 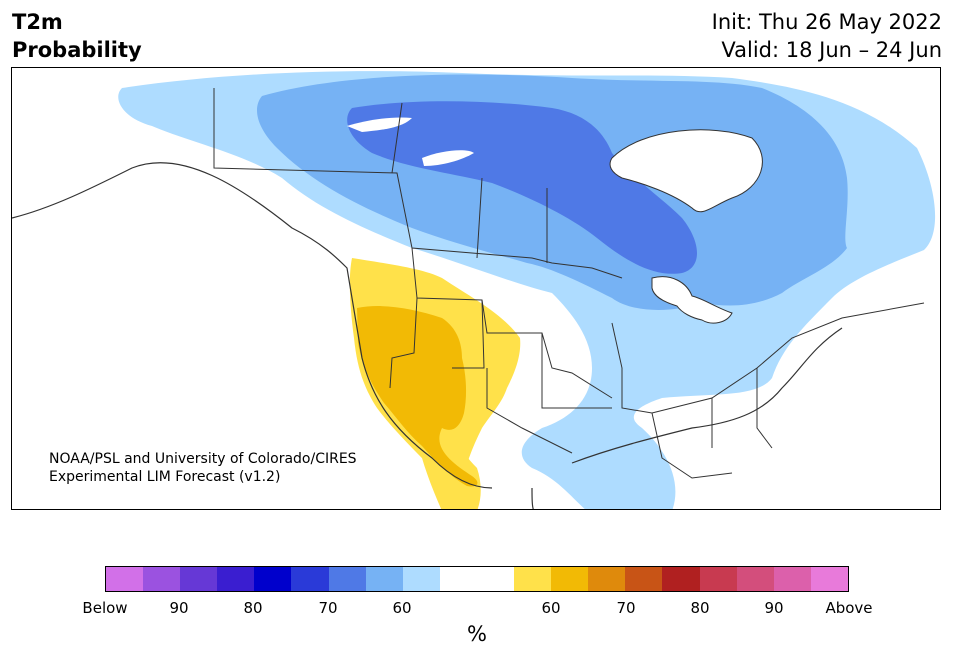 What do you see at coordinates (831, 50) in the screenshot?
I see `valid-date: Valid: 18 Jun – 24 Jun` at bounding box center [831, 50].